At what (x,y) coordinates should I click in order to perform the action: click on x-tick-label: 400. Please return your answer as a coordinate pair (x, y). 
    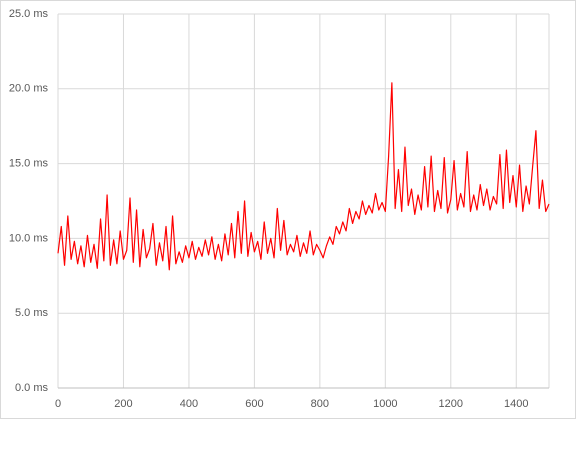
    Looking at the image, I should click on (189, 404).